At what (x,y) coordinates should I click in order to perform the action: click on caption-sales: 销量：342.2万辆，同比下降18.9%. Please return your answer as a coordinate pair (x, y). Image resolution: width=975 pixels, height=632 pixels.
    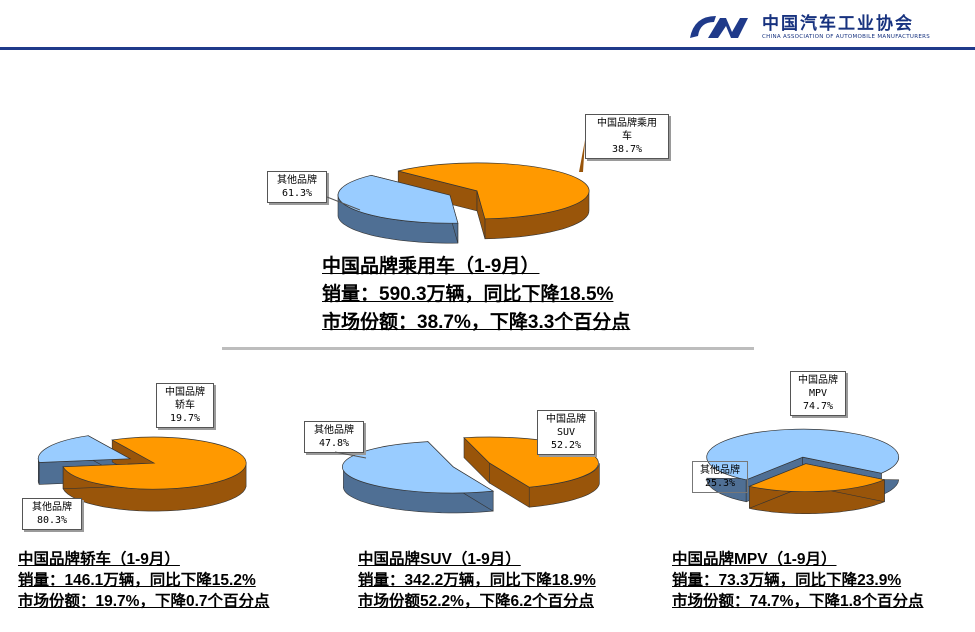
    Looking at the image, I should click on (477, 580).